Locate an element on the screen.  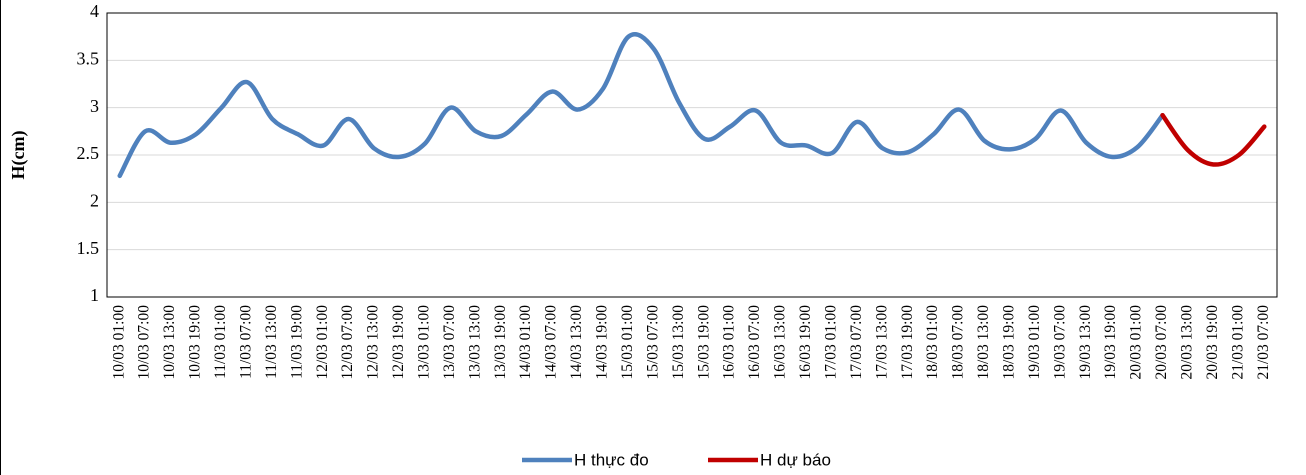
x-tick-label: 19/03 07:00 is located at coordinates (1059, 342).